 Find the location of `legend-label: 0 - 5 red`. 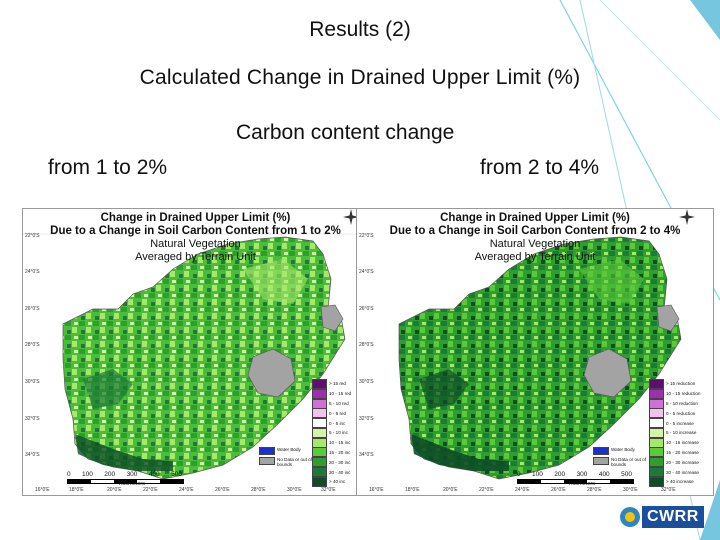

legend-label: 0 - 5 red is located at coordinates (338, 413).